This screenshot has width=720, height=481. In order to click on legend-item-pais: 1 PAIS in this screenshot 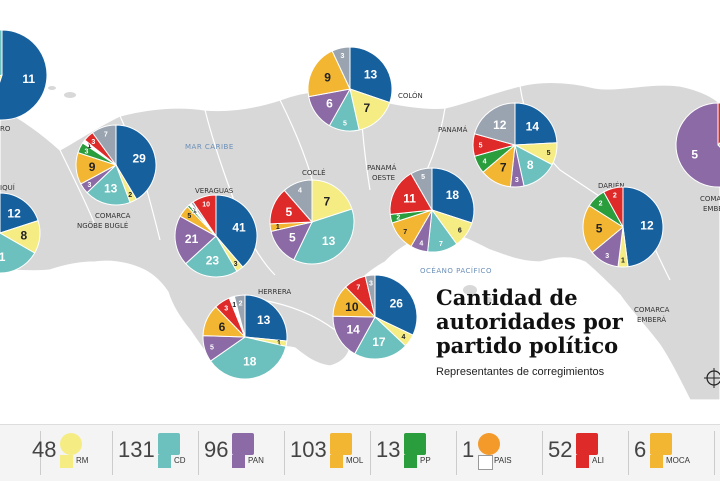, I will do `click(504, 453)`.